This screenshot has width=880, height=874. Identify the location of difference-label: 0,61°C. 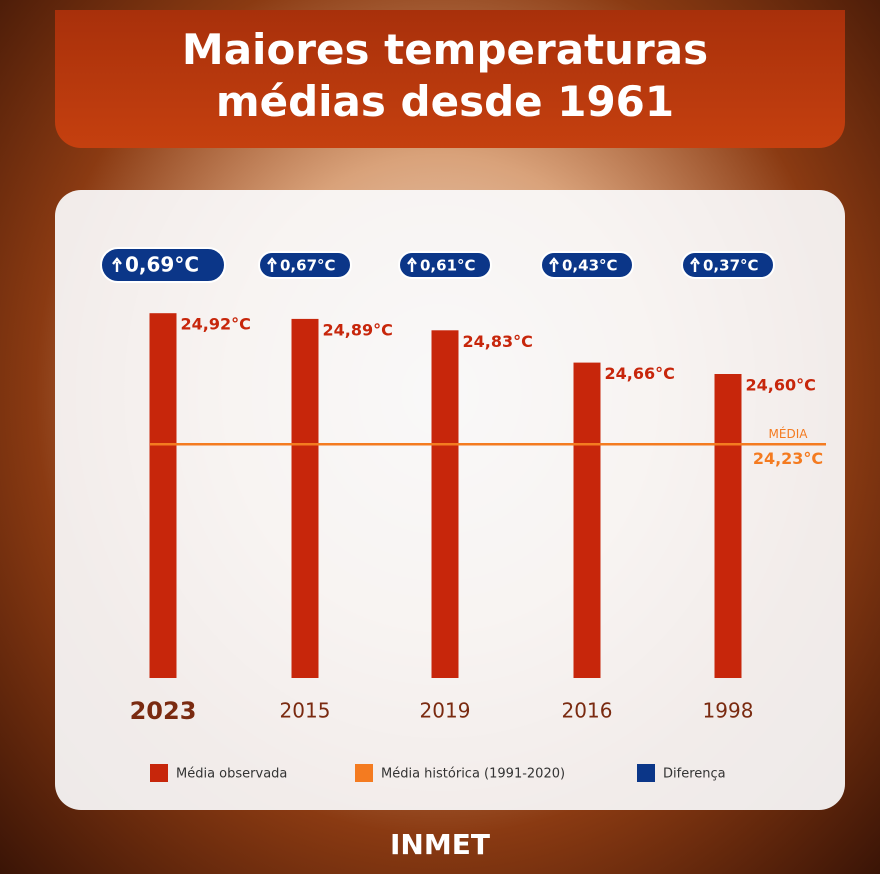
(448, 266).